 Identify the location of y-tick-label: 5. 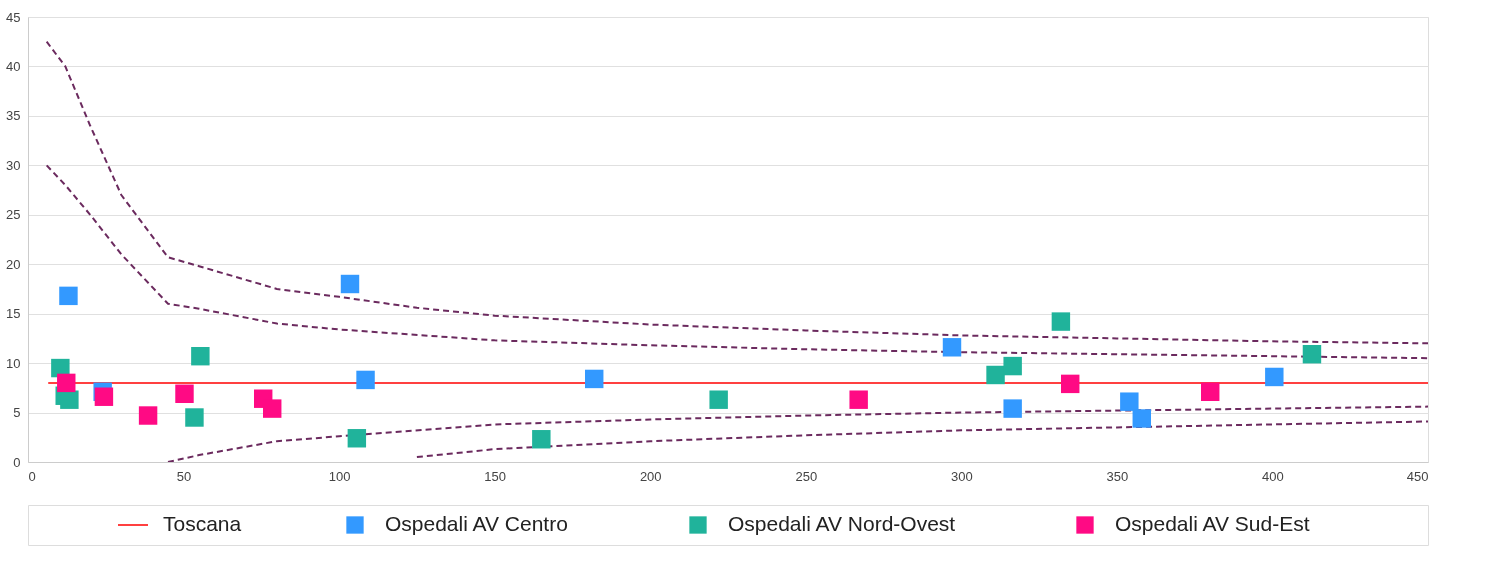
(17, 413).